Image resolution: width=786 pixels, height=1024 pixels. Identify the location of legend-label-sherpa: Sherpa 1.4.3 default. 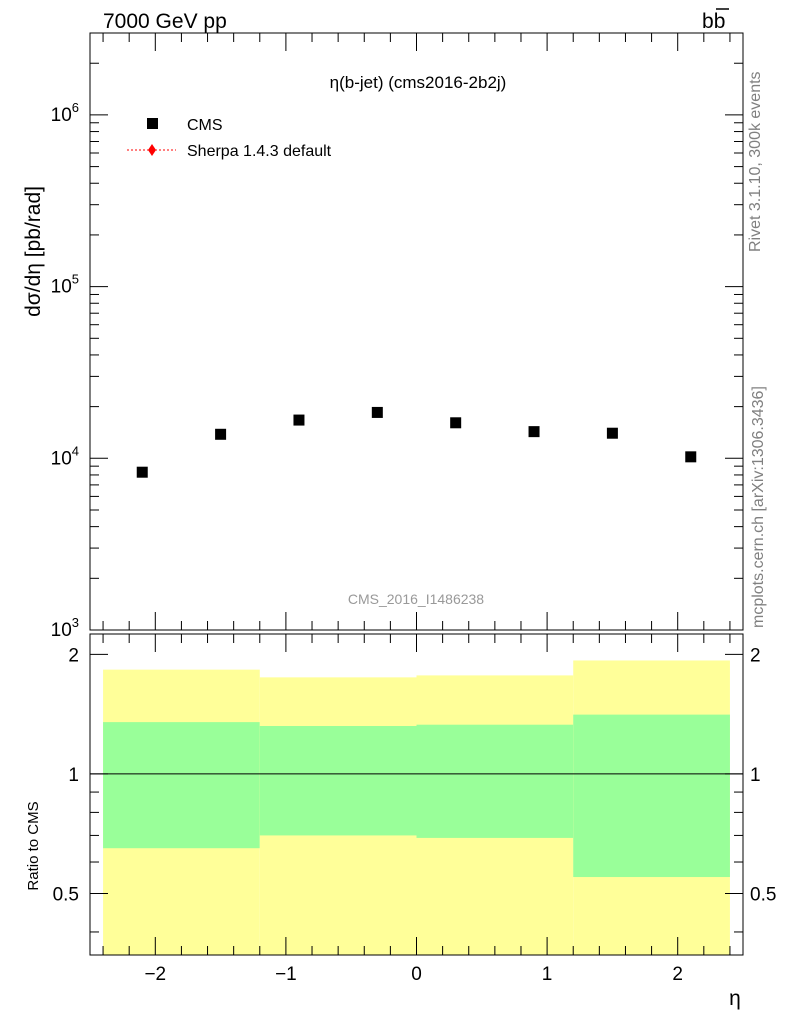
(259, 151).